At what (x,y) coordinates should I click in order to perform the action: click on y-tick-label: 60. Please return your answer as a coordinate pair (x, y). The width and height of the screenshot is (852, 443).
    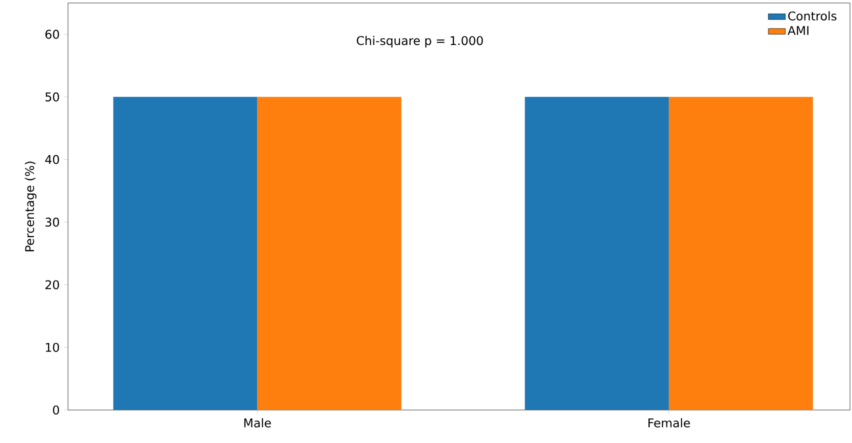
    Looking at the image, I should click on (52, 34).